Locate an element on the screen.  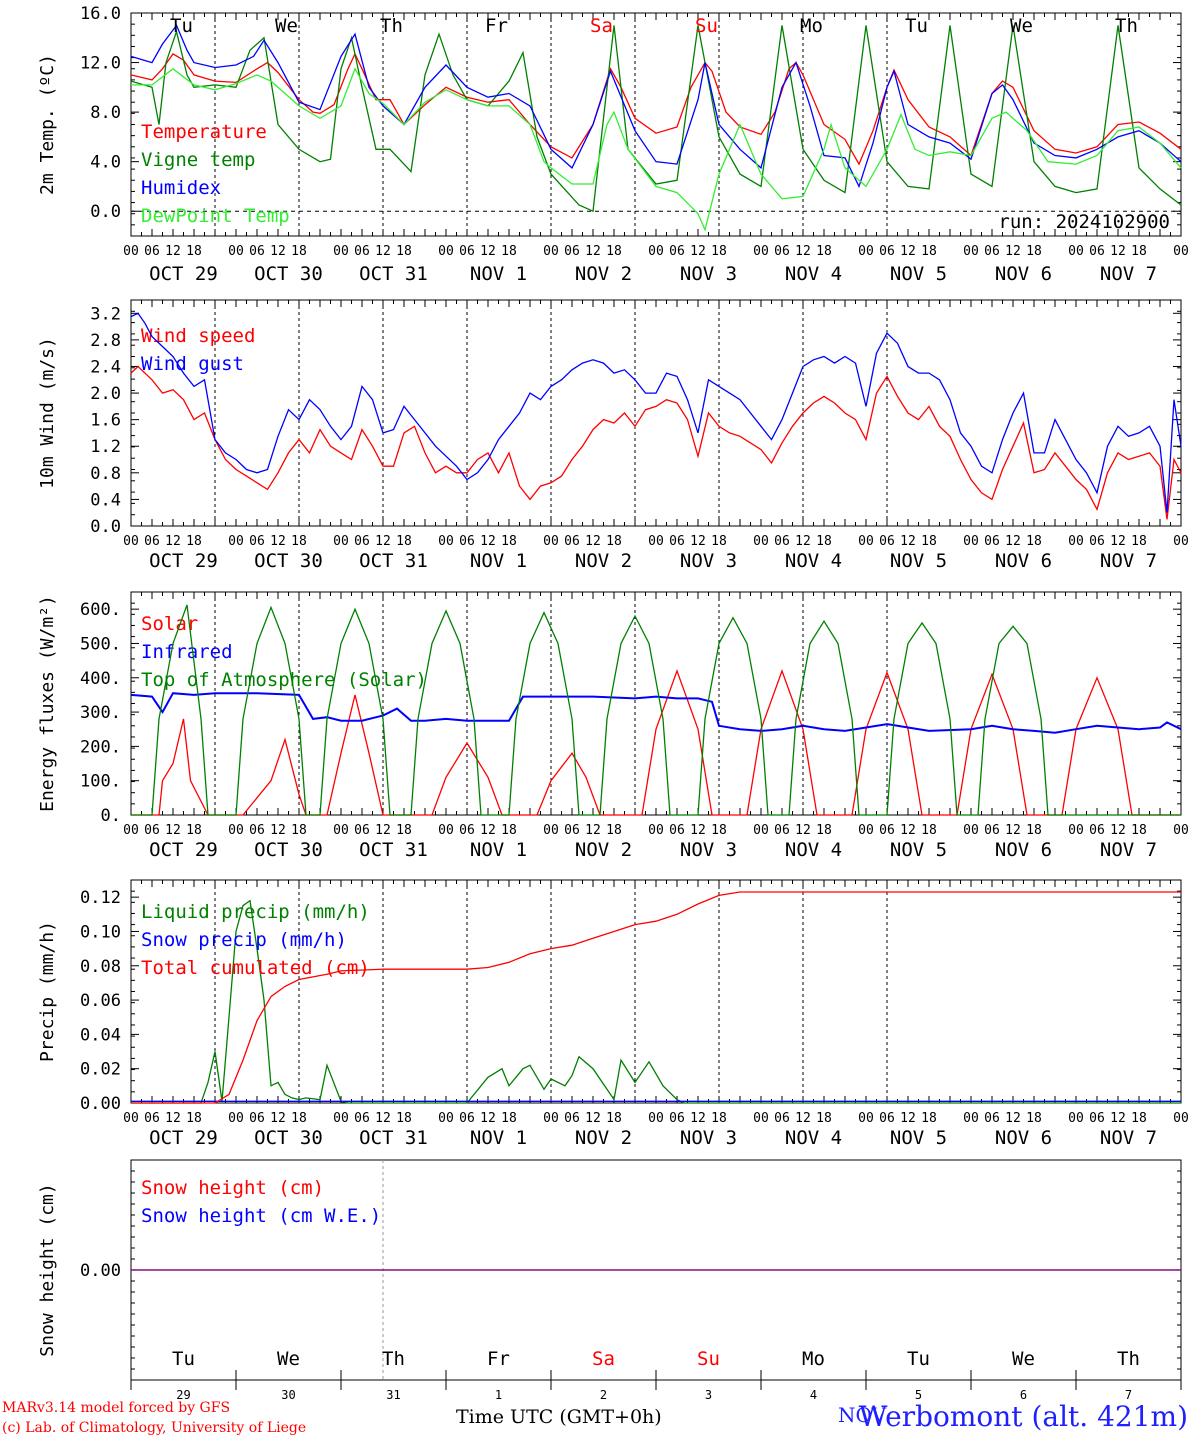
run-label: run: 2024102900 is located at coordinates (1084, 222).